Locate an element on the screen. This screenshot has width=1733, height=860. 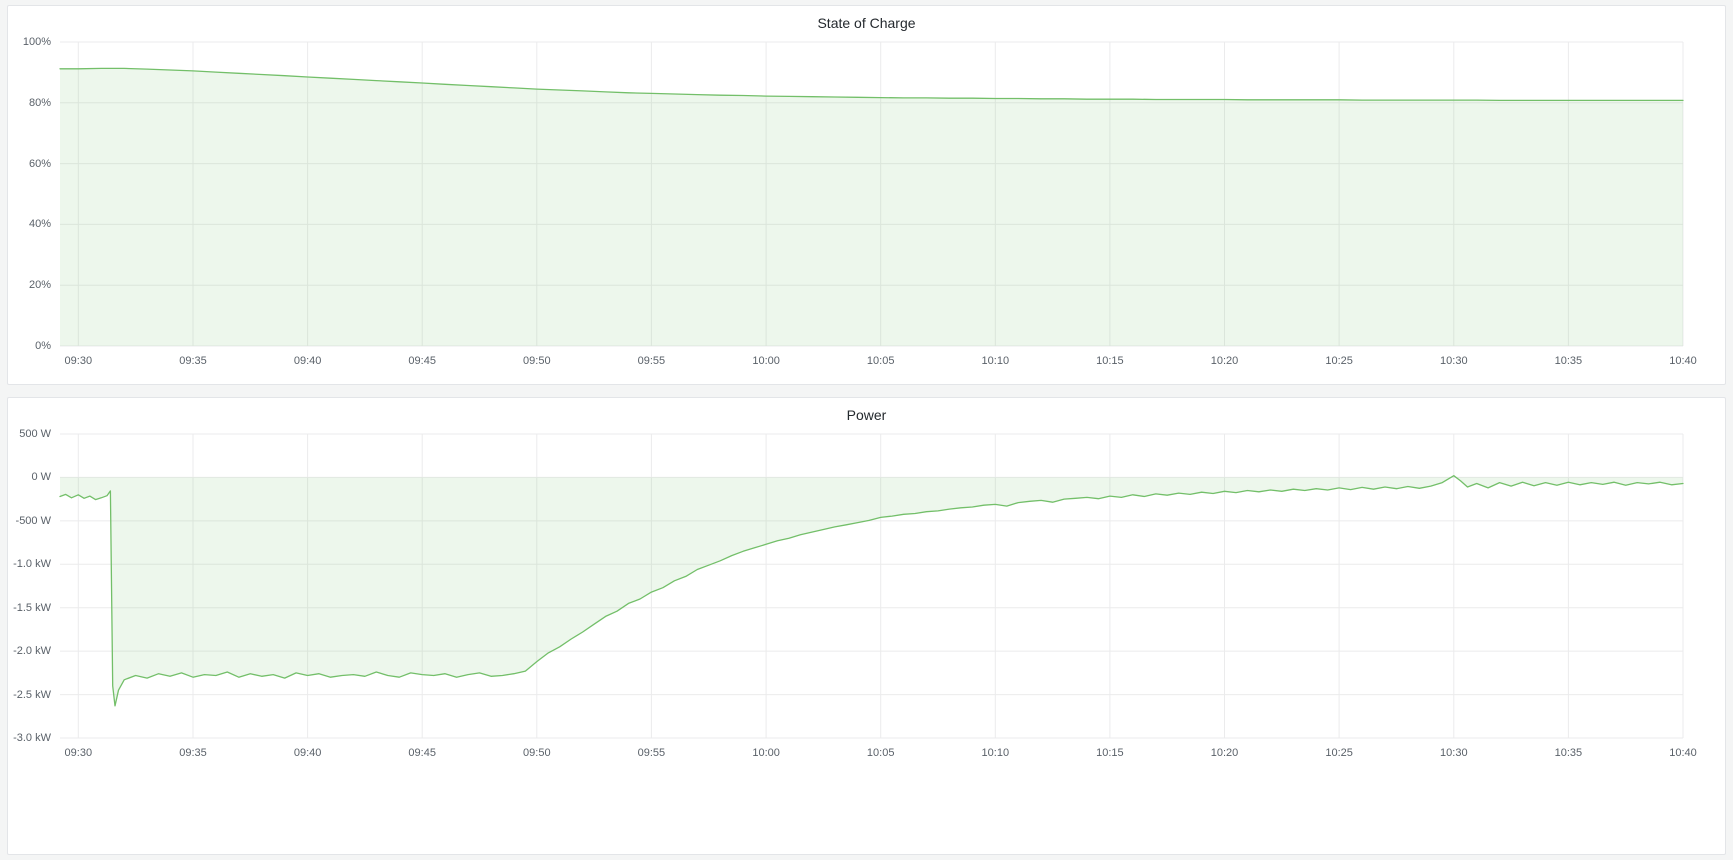
state-of-charge-series-line is located at coordinates (871, 84).